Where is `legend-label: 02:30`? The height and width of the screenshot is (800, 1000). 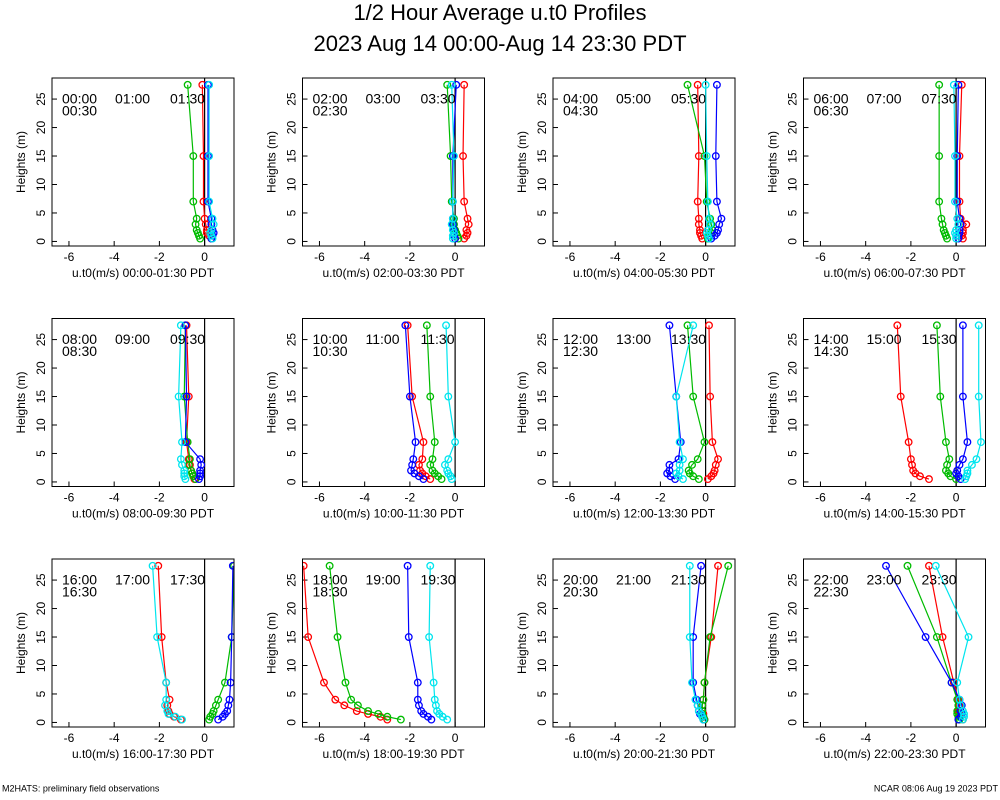
legend-label: 02:30 is located at coordinates (330, 111).